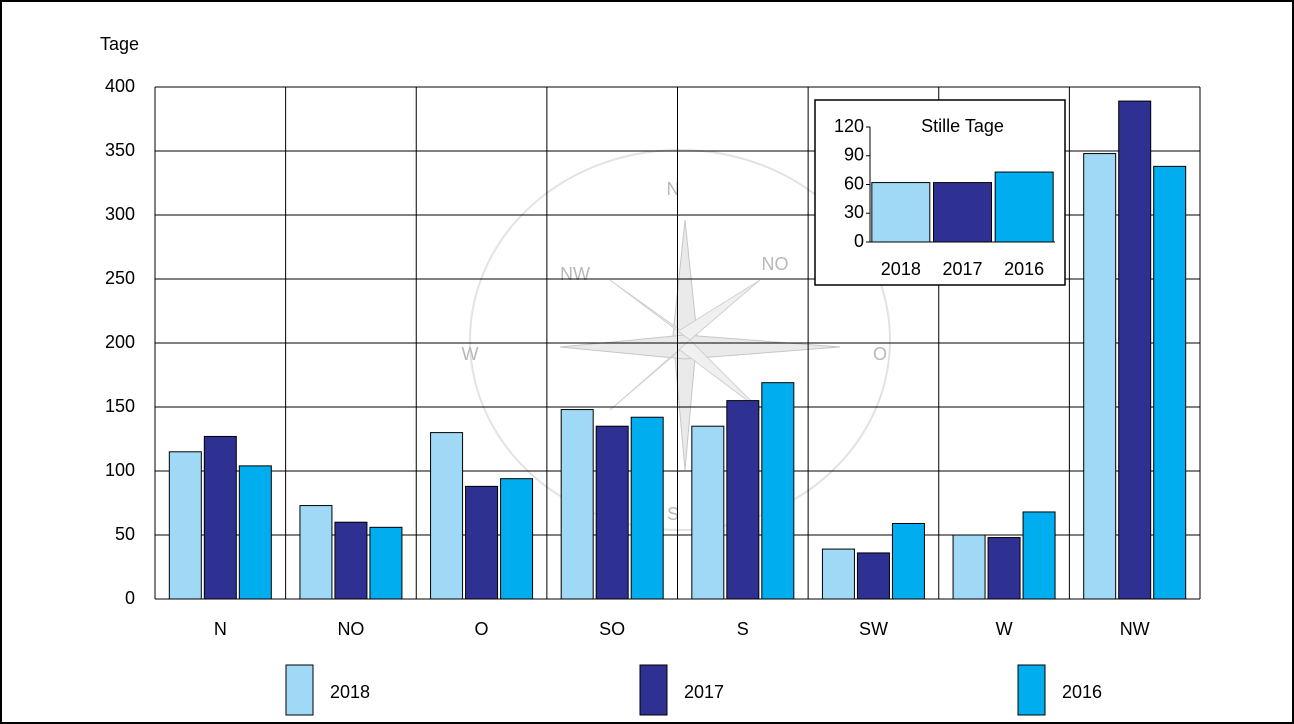  What do you see at coordinates (704, 692) in the screenshot?
I see `legend-label: 2017` at bounding box center [704, 692].